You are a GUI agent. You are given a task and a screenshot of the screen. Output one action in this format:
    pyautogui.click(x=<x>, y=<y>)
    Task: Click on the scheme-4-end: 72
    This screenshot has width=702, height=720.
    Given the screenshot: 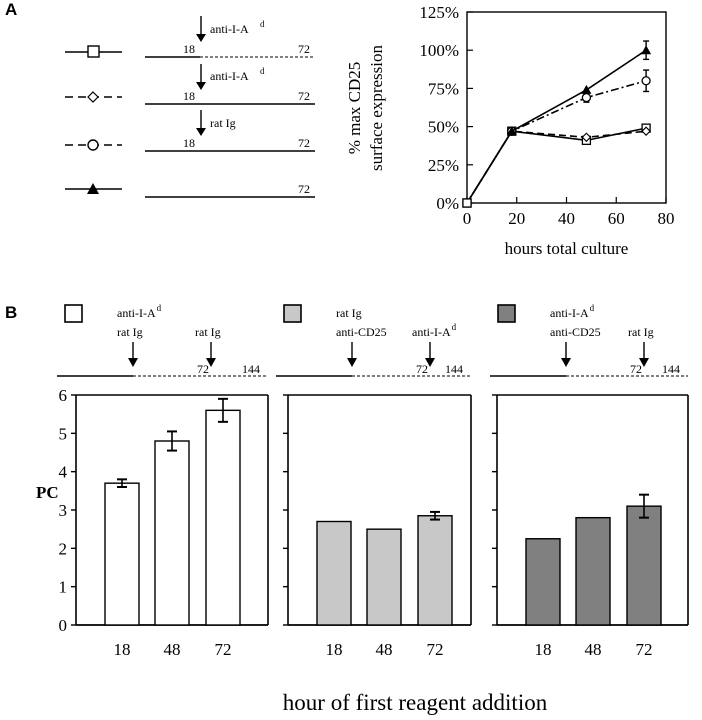 What is the action you would take?
    pyautogui.click(x=304, y=189)
    